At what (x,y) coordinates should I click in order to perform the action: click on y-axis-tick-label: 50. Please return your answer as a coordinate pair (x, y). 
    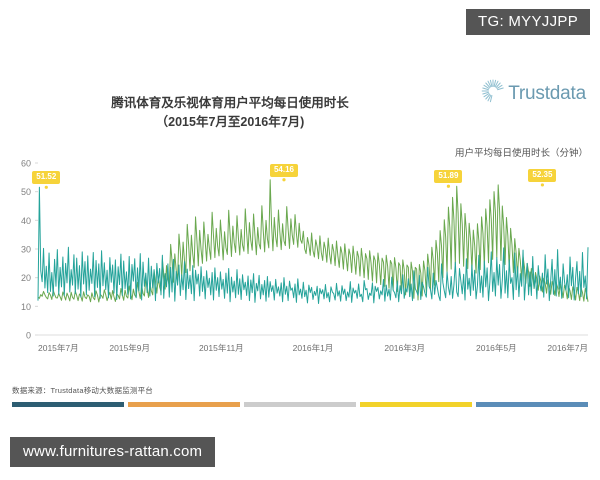
    Looking at the image, I should click on (26, 192).